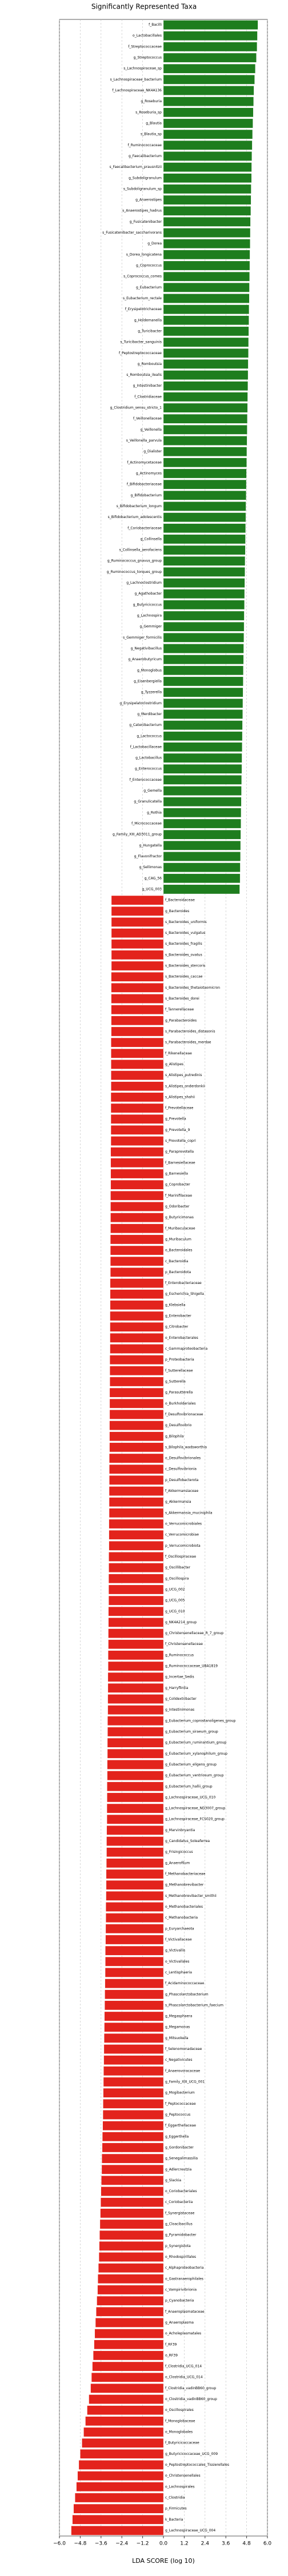  Describe the element at coordinates (181, 2235) in the screenshot. I see `bar-label: g_Pyramidobacter` at that location.